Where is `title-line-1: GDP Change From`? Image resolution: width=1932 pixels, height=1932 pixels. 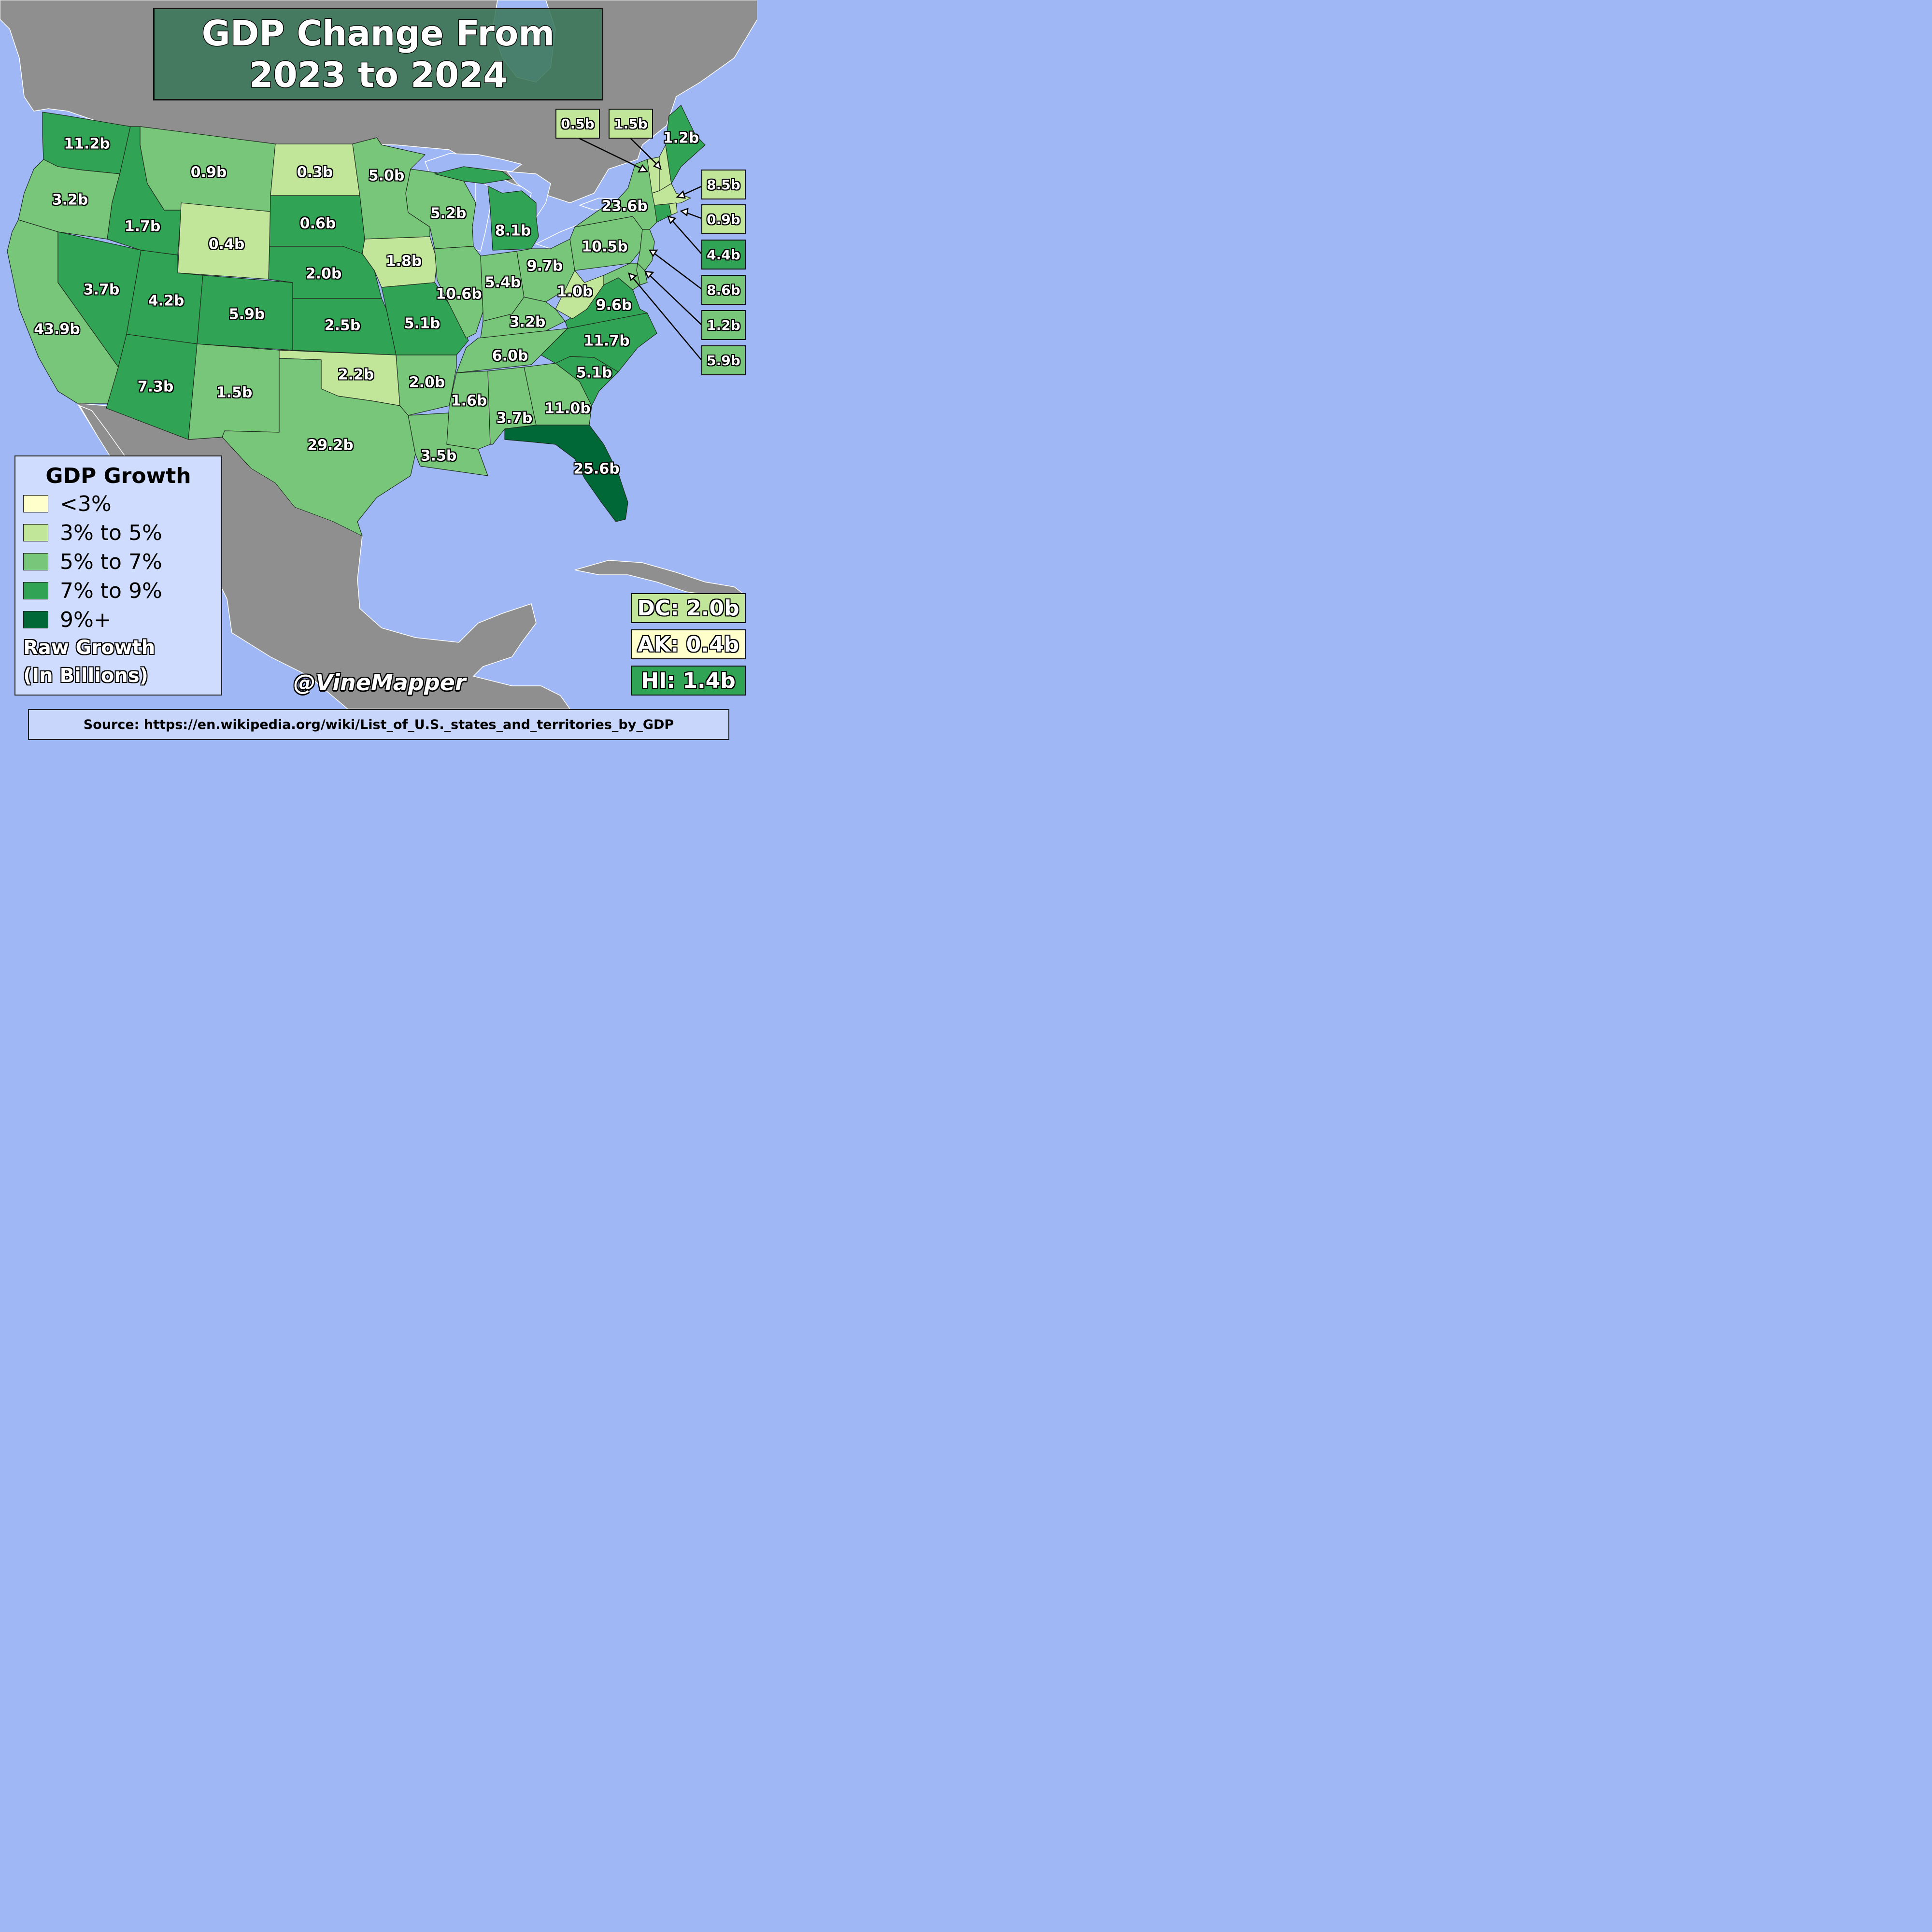 title-line-1: GDP Change From is located at coordinates (378, 34).